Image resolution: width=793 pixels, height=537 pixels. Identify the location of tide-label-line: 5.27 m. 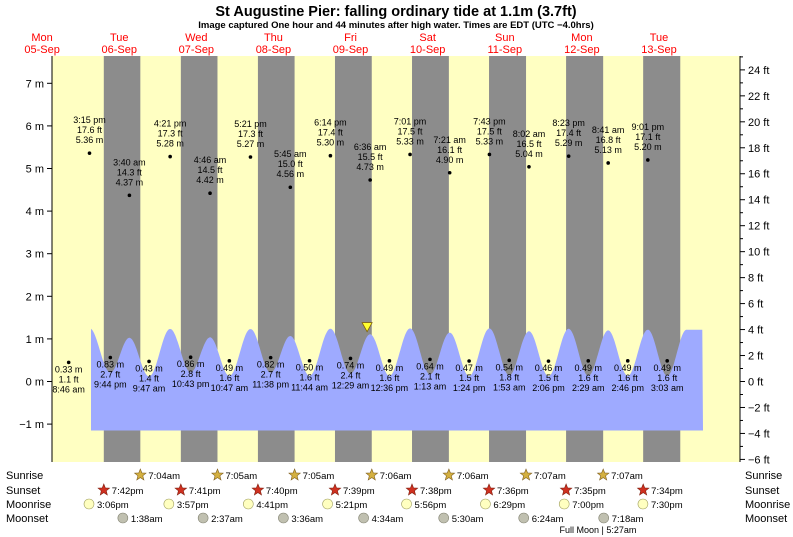
(251, 144).